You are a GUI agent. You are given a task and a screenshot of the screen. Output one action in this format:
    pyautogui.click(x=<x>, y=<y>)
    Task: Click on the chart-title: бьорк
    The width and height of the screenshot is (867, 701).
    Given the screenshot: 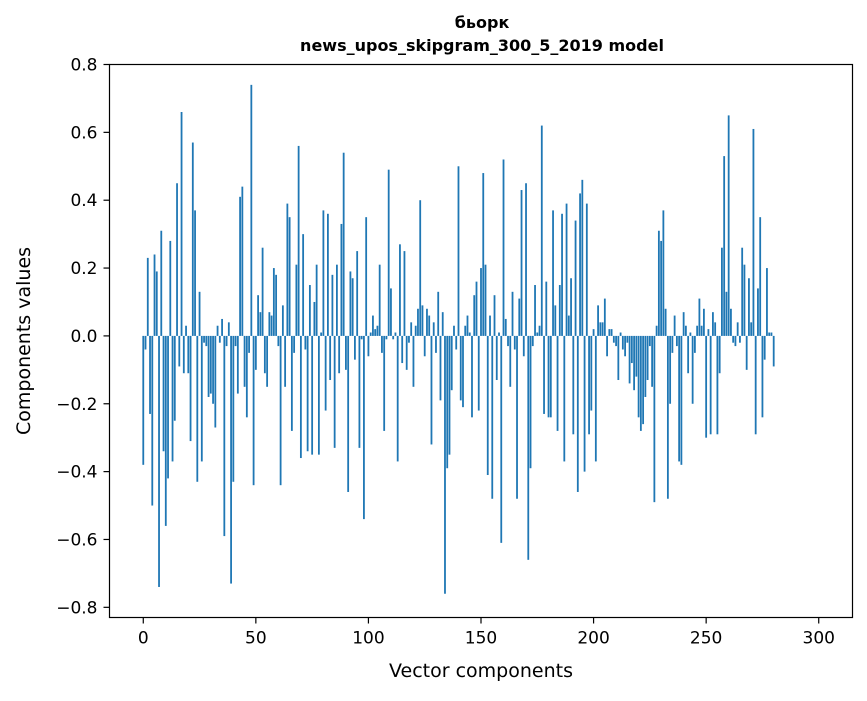 What is the action you would take?
    pyautogui.click(x=482, y=22)
    